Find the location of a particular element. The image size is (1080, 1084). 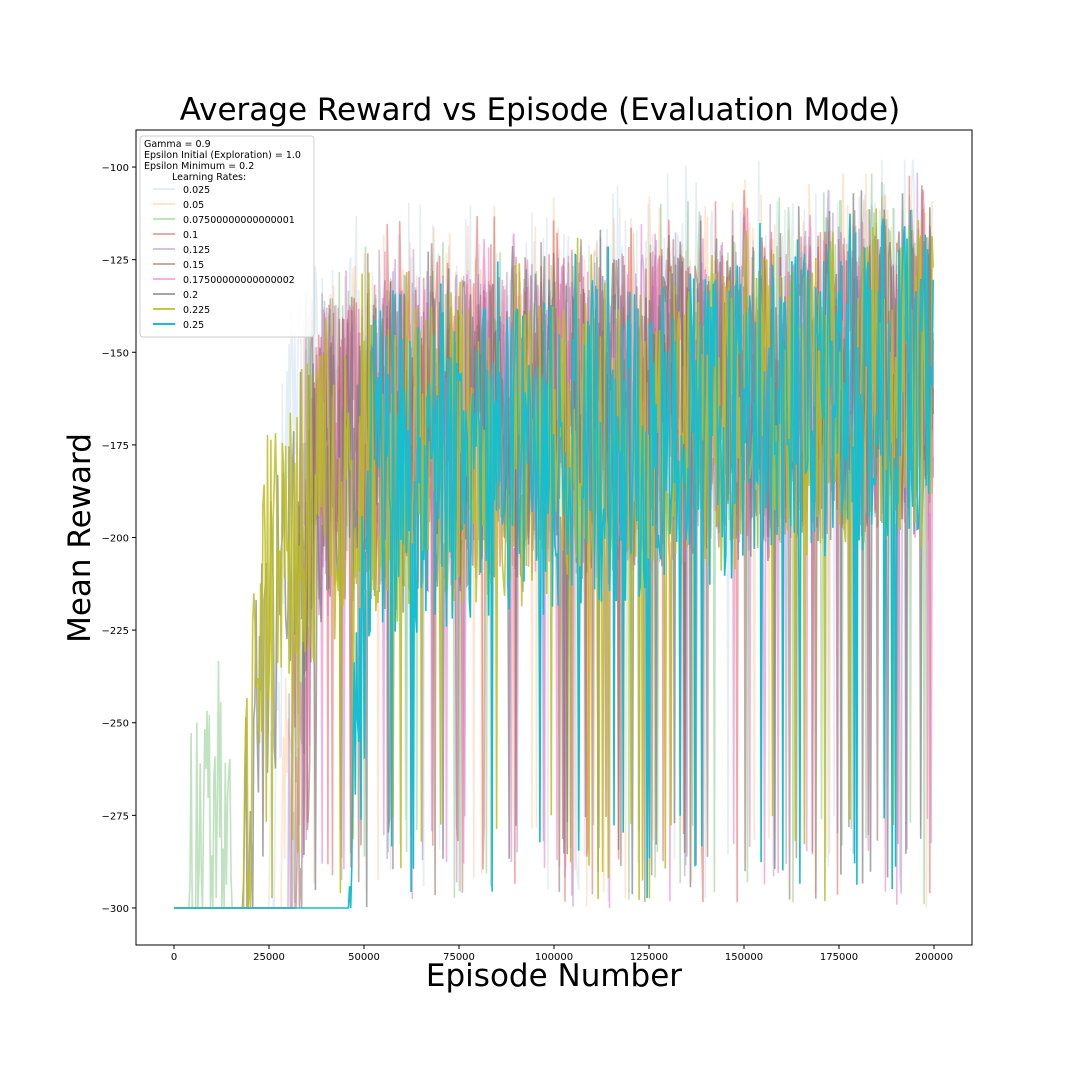

x-tick-label: 175000 is located at coordinates (839, 957).